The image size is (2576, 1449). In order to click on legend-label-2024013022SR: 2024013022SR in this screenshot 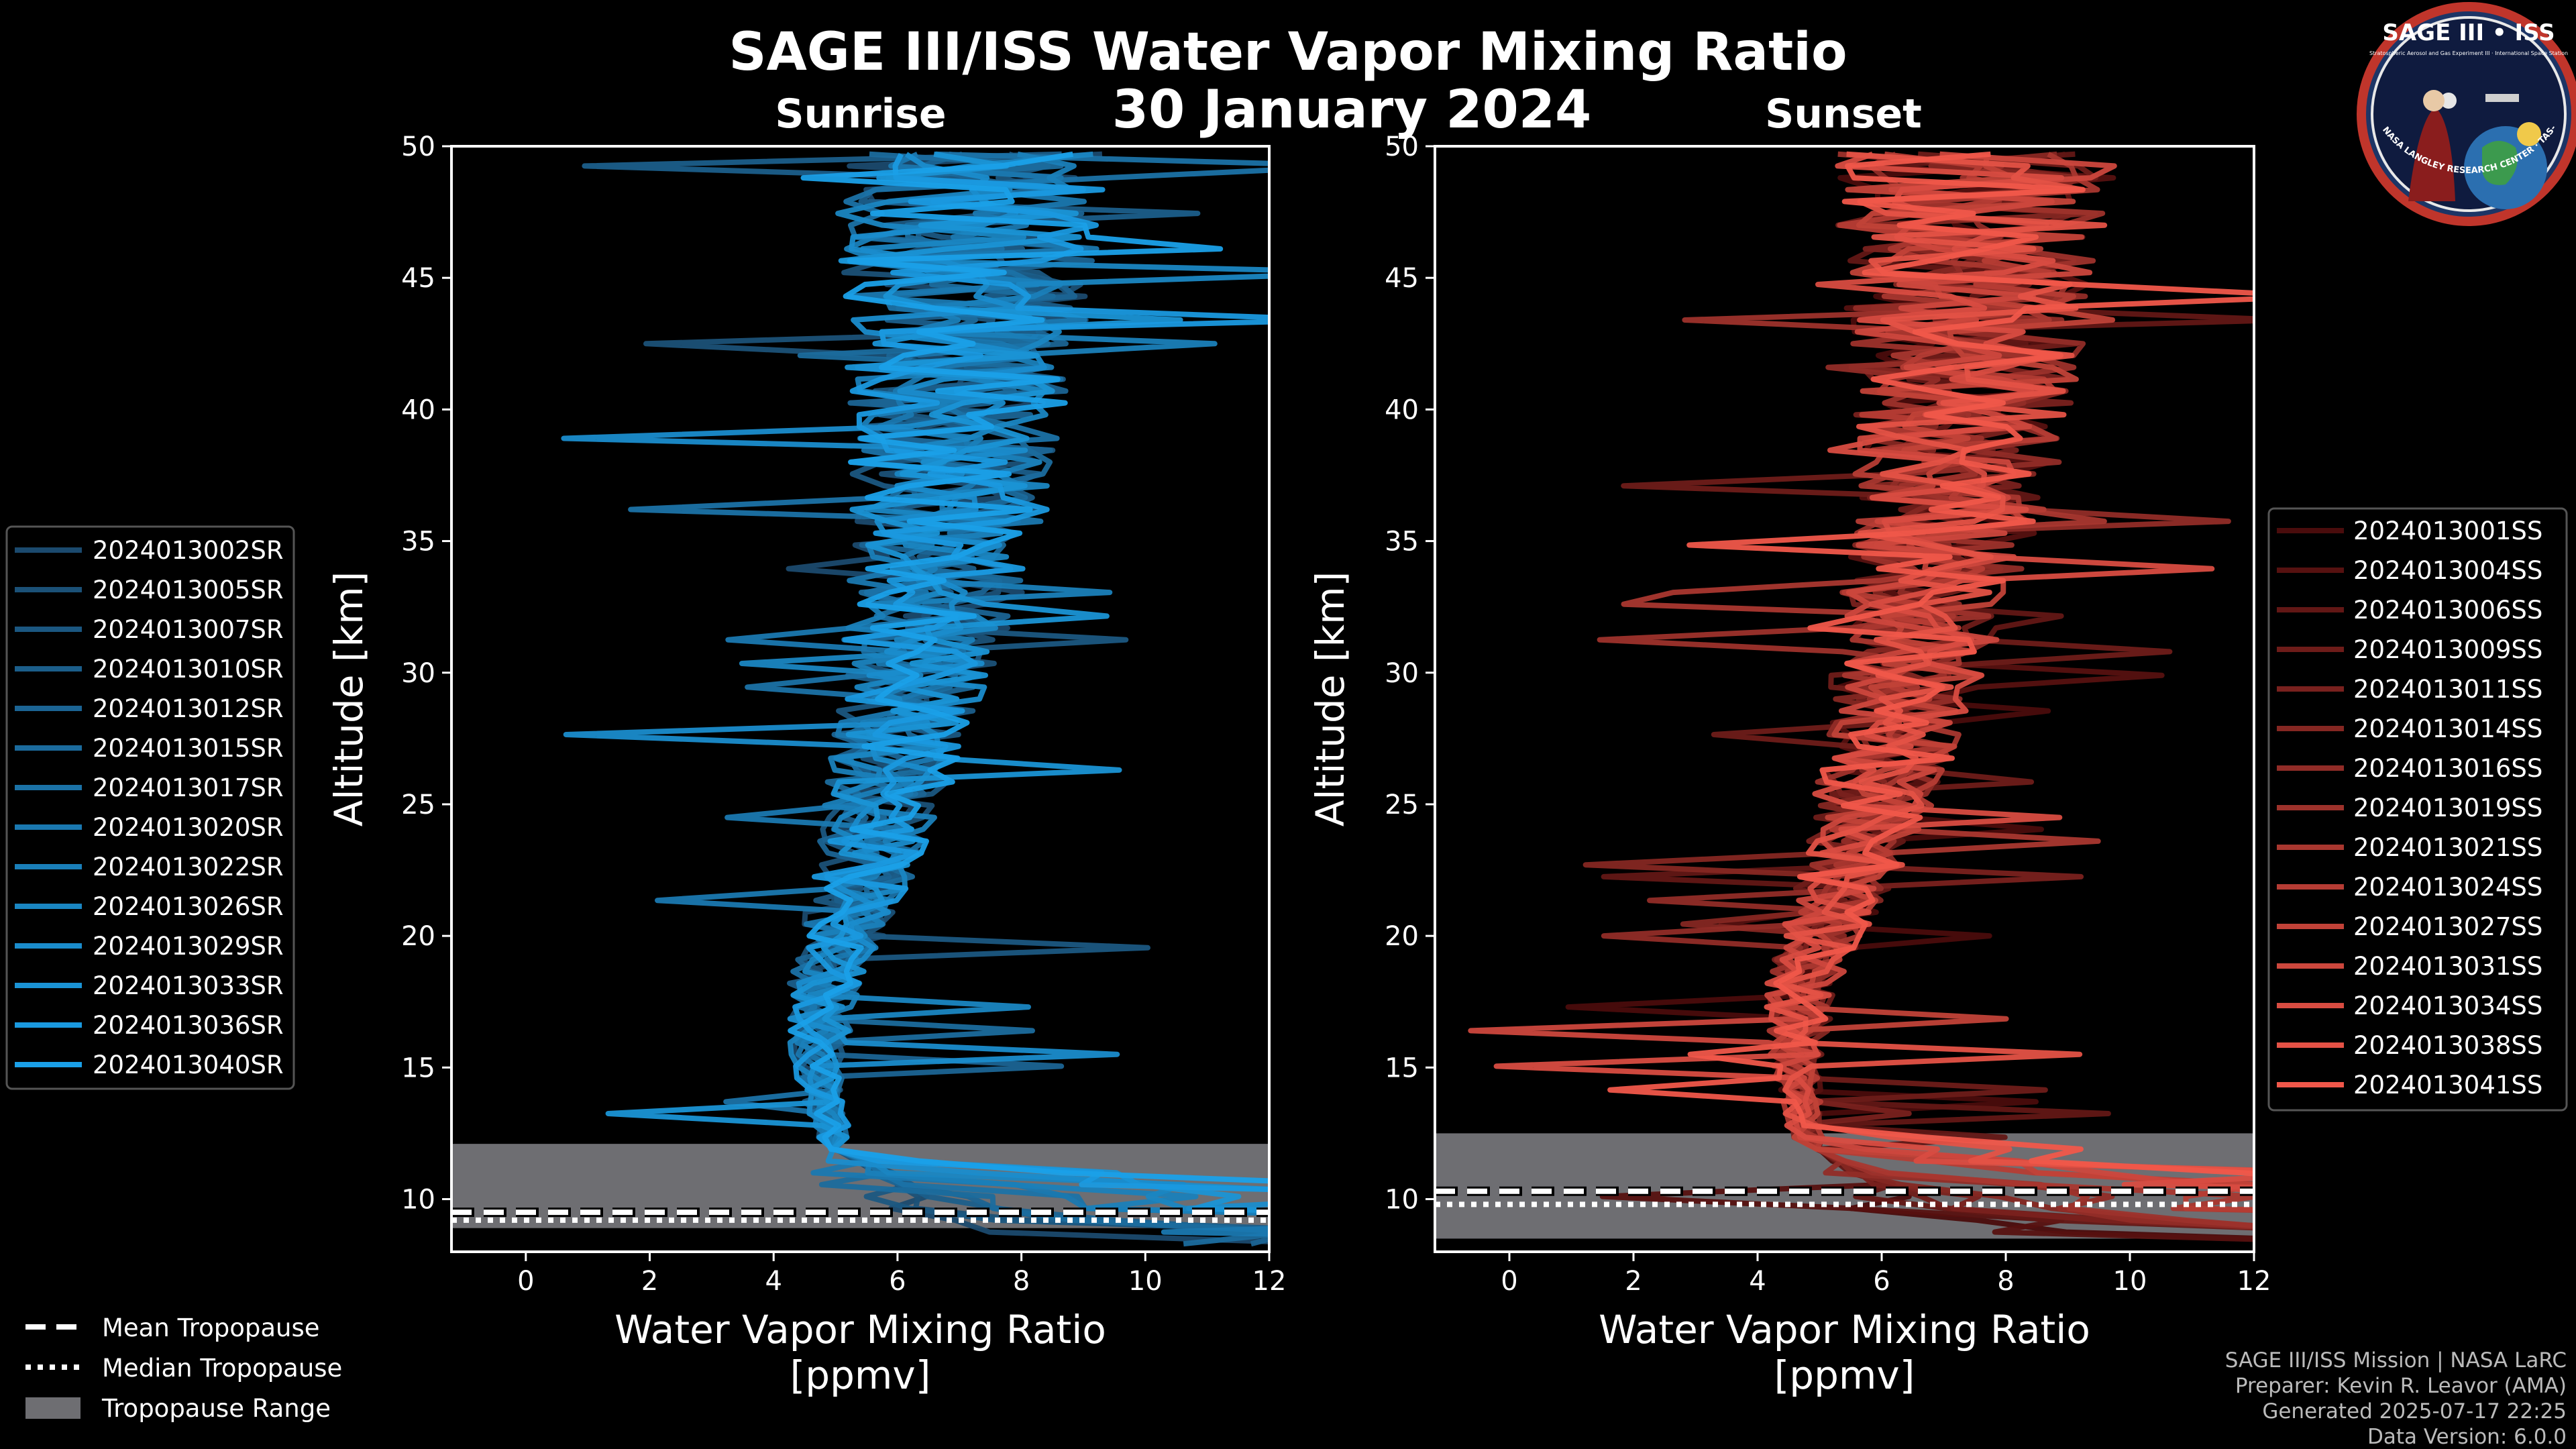, I will do `click(188, 867)`.